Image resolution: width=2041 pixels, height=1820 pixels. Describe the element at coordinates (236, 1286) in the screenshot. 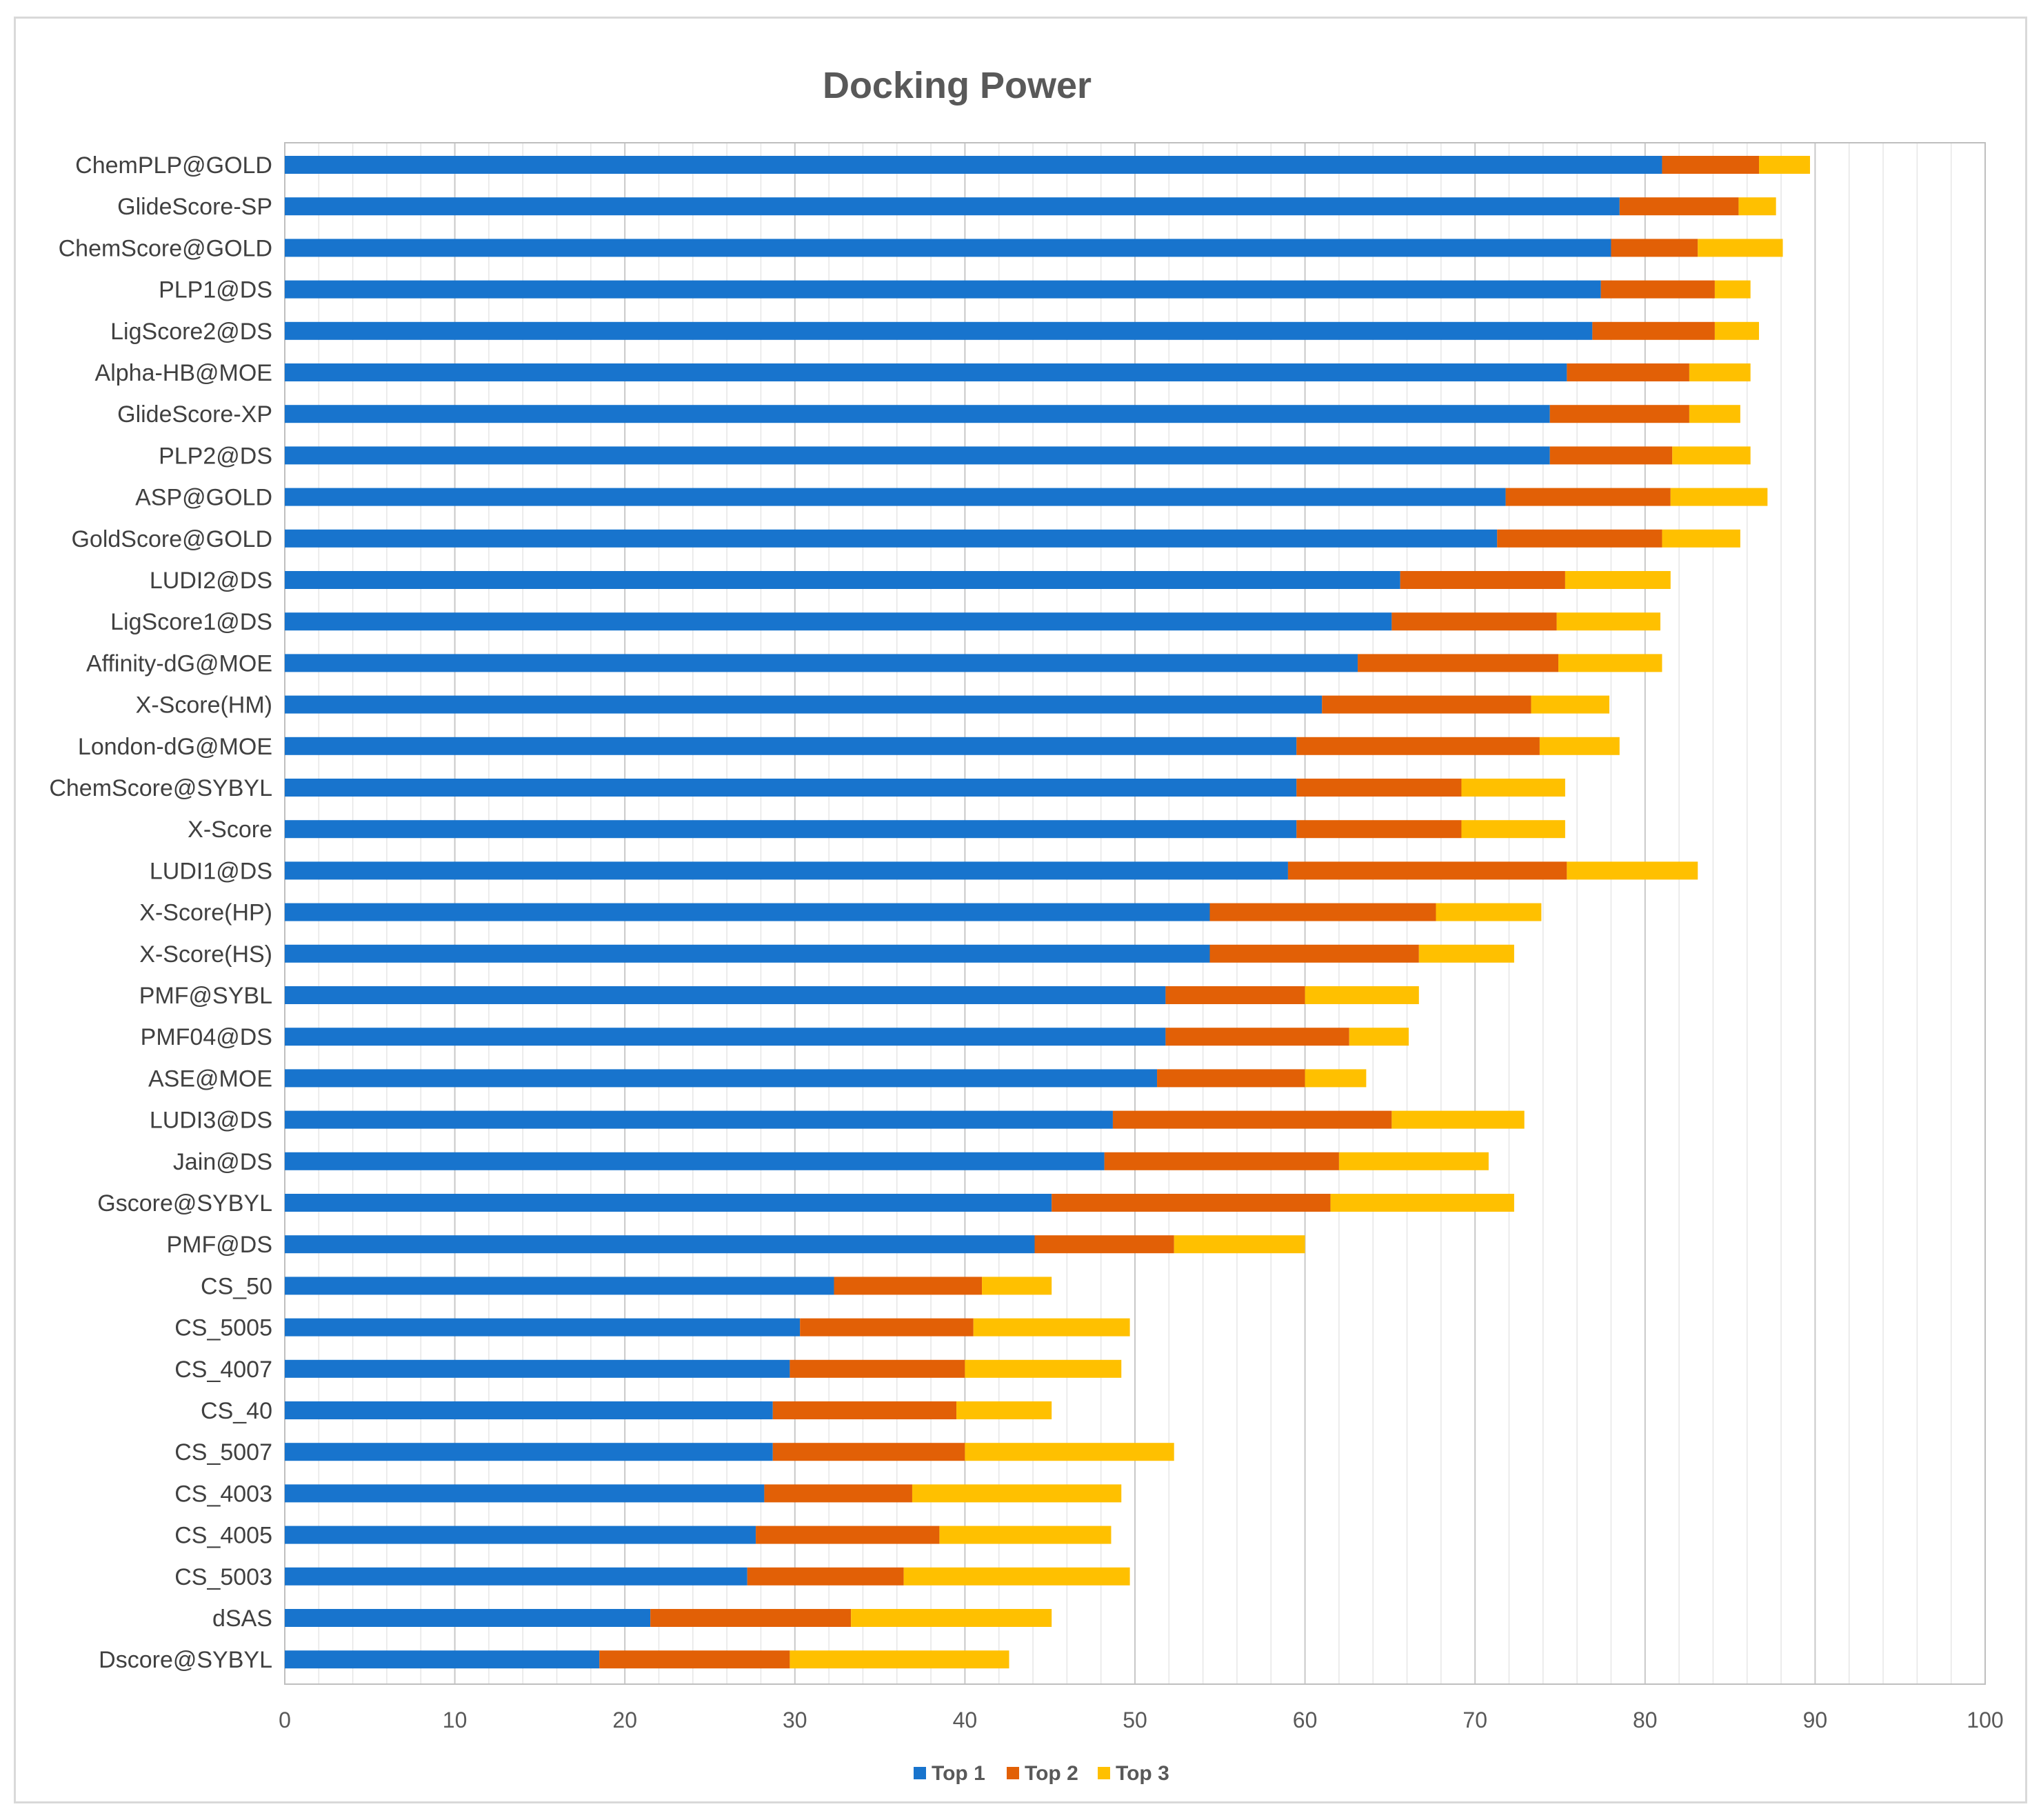

I see `category-label: CS_50` at that location.